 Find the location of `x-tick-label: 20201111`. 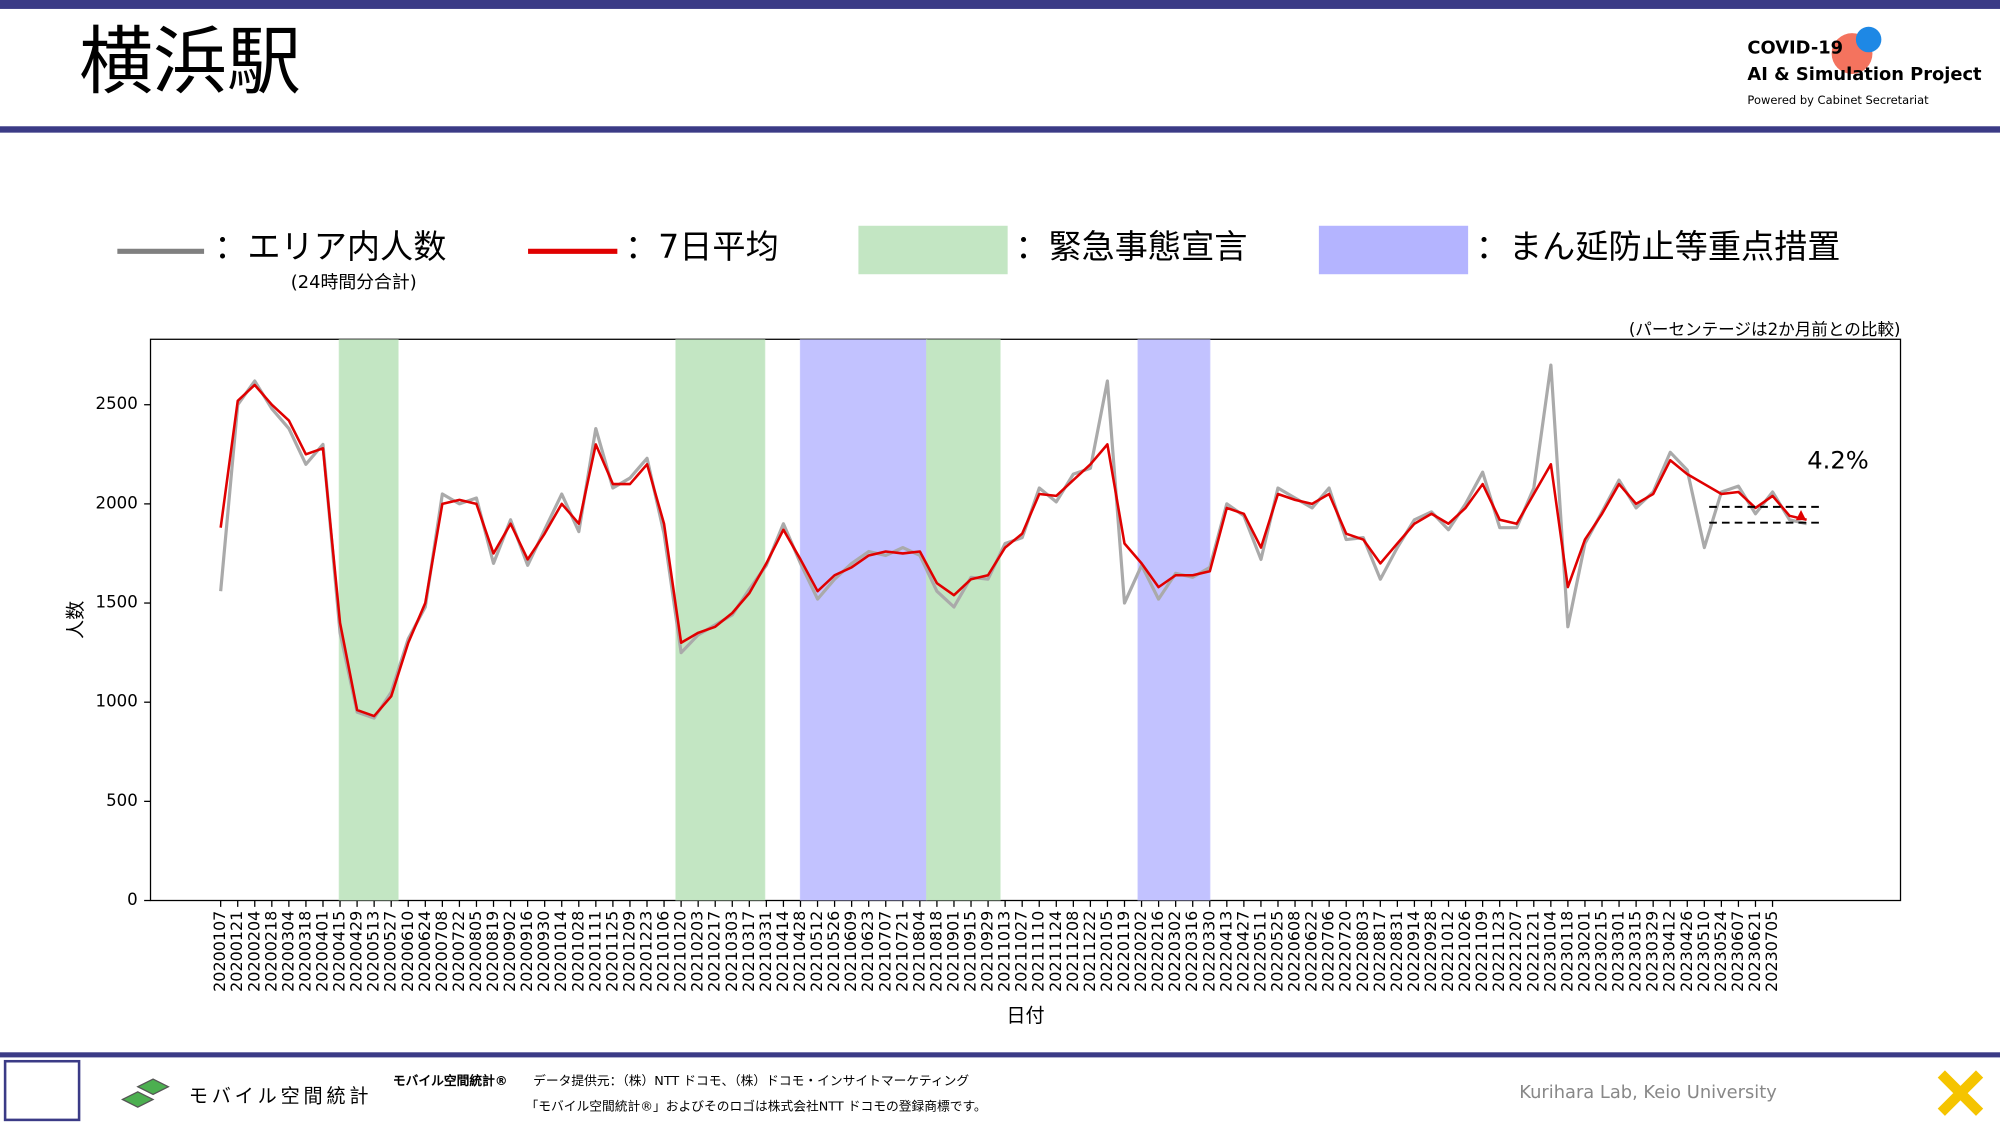

x-tick-label: 20201111 is located at coordinates (594, 951).